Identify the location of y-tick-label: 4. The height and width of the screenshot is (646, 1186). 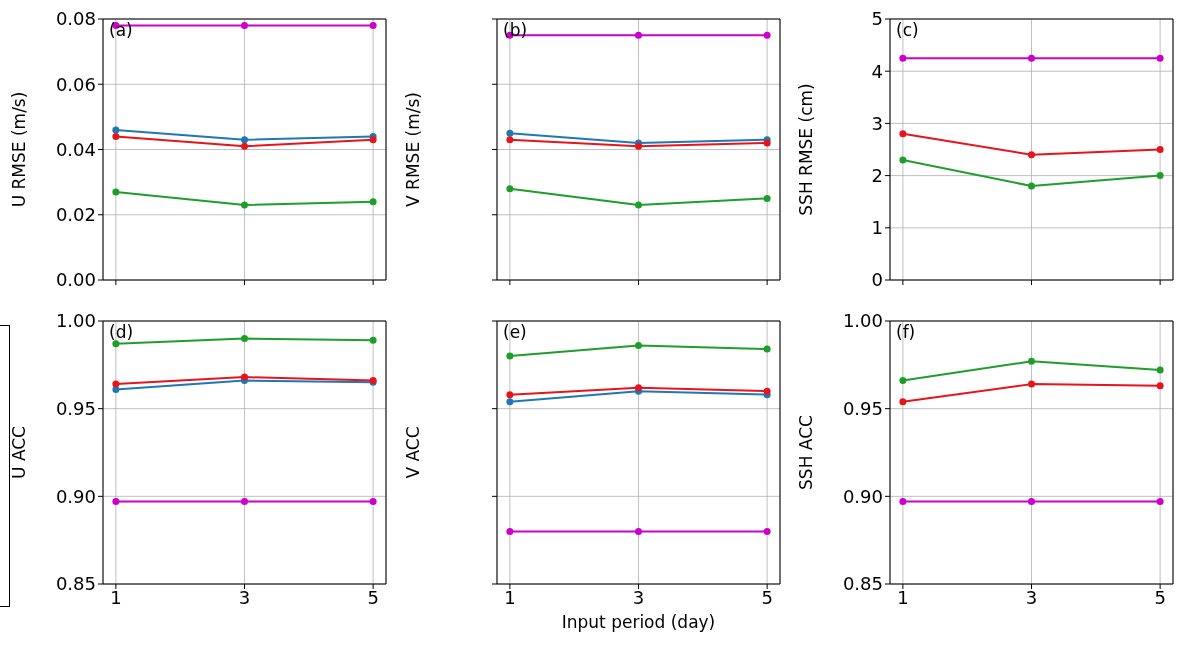
(877, 71).